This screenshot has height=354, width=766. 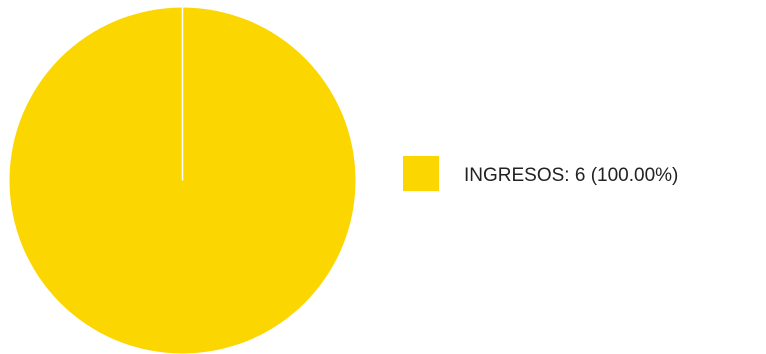 What do you see at coordinates (571, 175) in the screenshot?
I see `legend-label-ingresos: INGRESOS: 6 (100.00%)` at bounding box center [571, 175].